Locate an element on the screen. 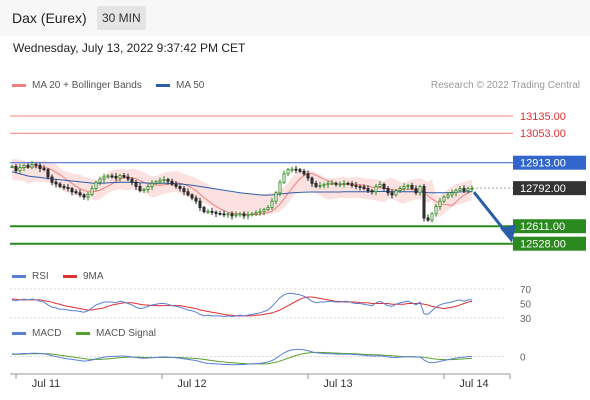 The image size is (590, 400). legend-label: MA 50 is located at coordinates (190, 85).